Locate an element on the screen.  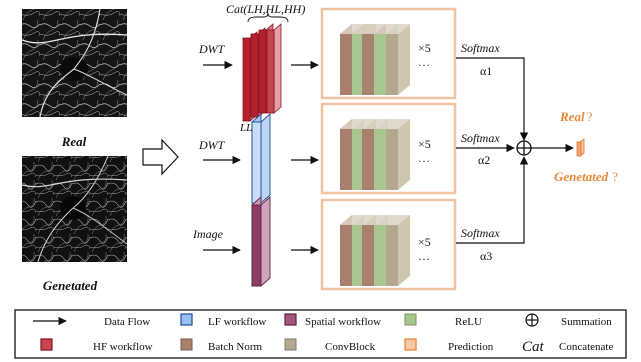
real-image is located at coordinates (74, 63).